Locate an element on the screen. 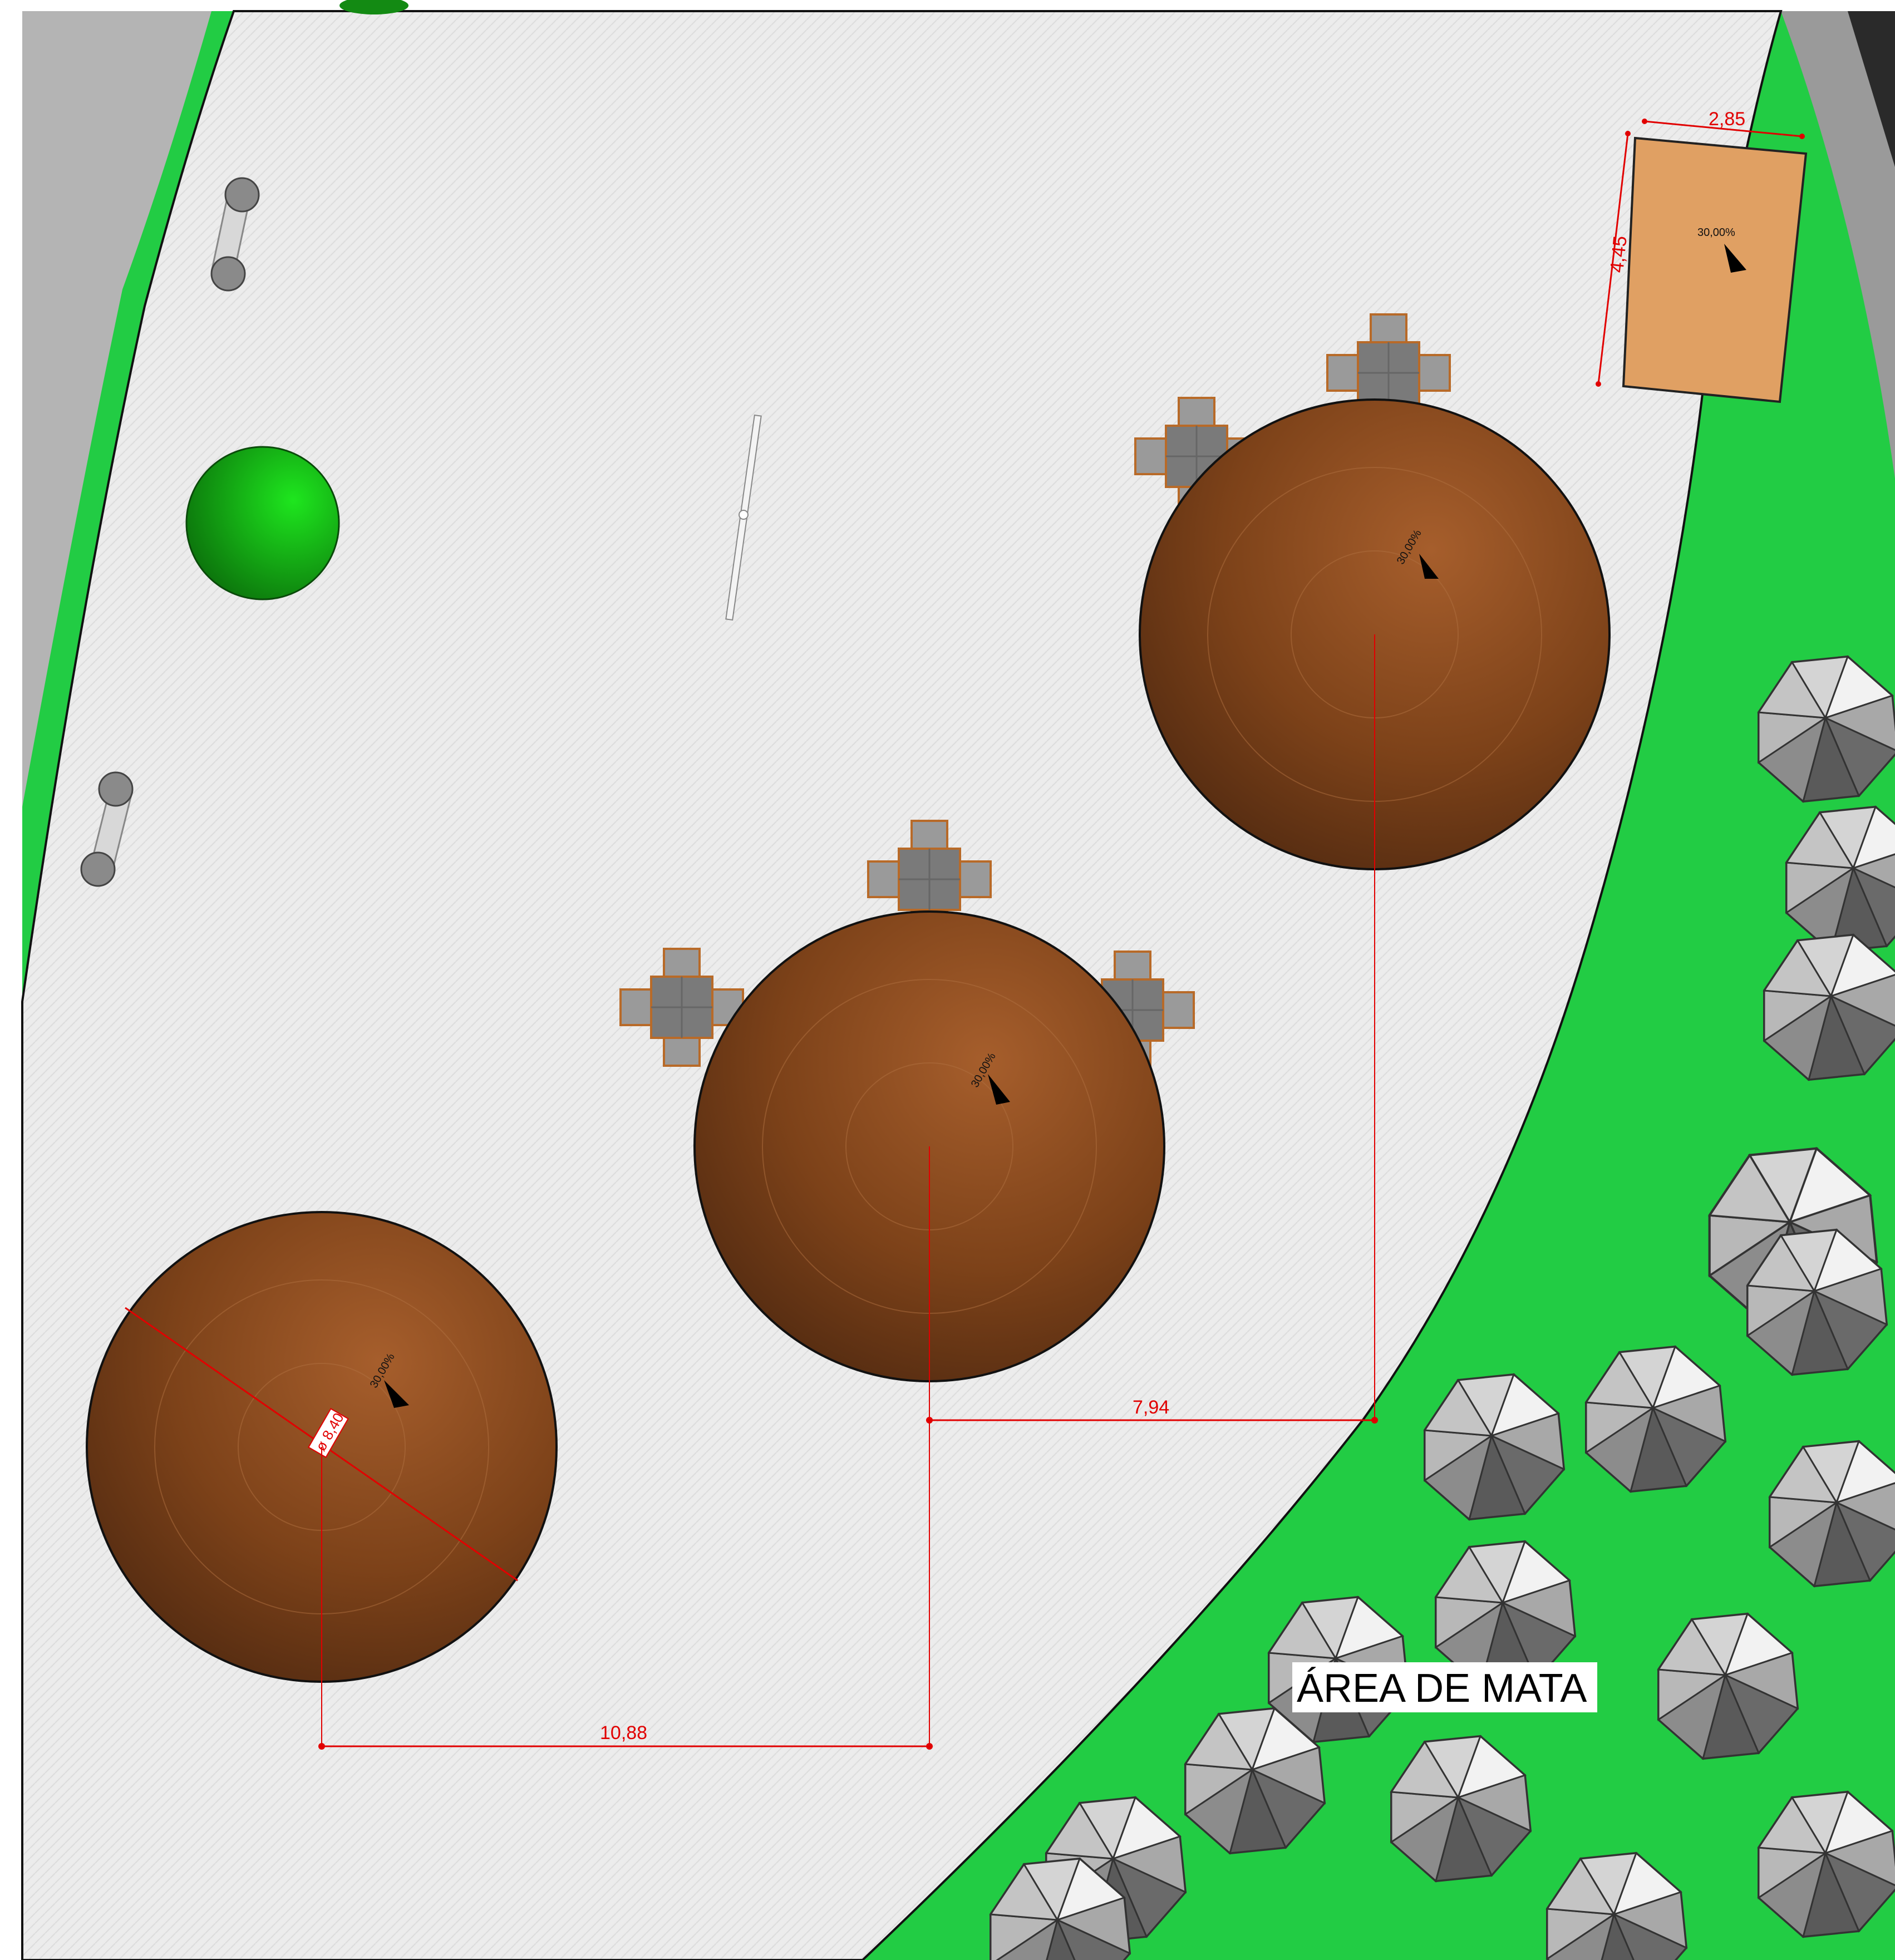 This screenshot has width=1895, height=1960. small-roof-slope: 30,00% is located at coordinates (1716, 232).